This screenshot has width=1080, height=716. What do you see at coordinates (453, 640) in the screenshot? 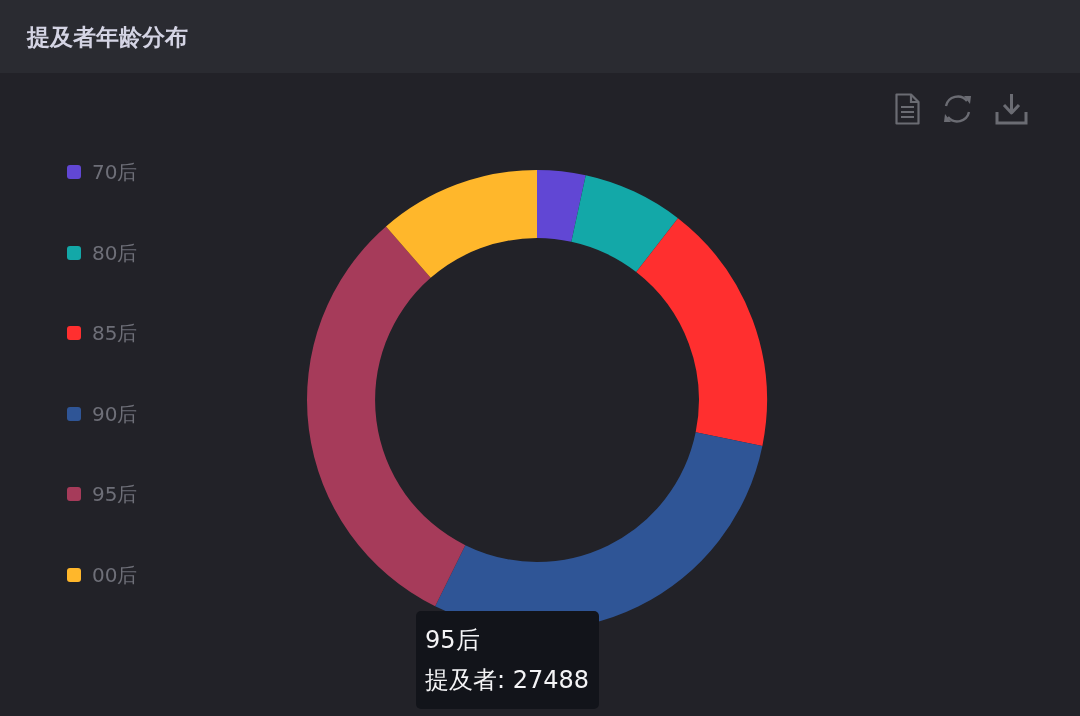
I see `text: 95后` at bounding box center [453, 640].